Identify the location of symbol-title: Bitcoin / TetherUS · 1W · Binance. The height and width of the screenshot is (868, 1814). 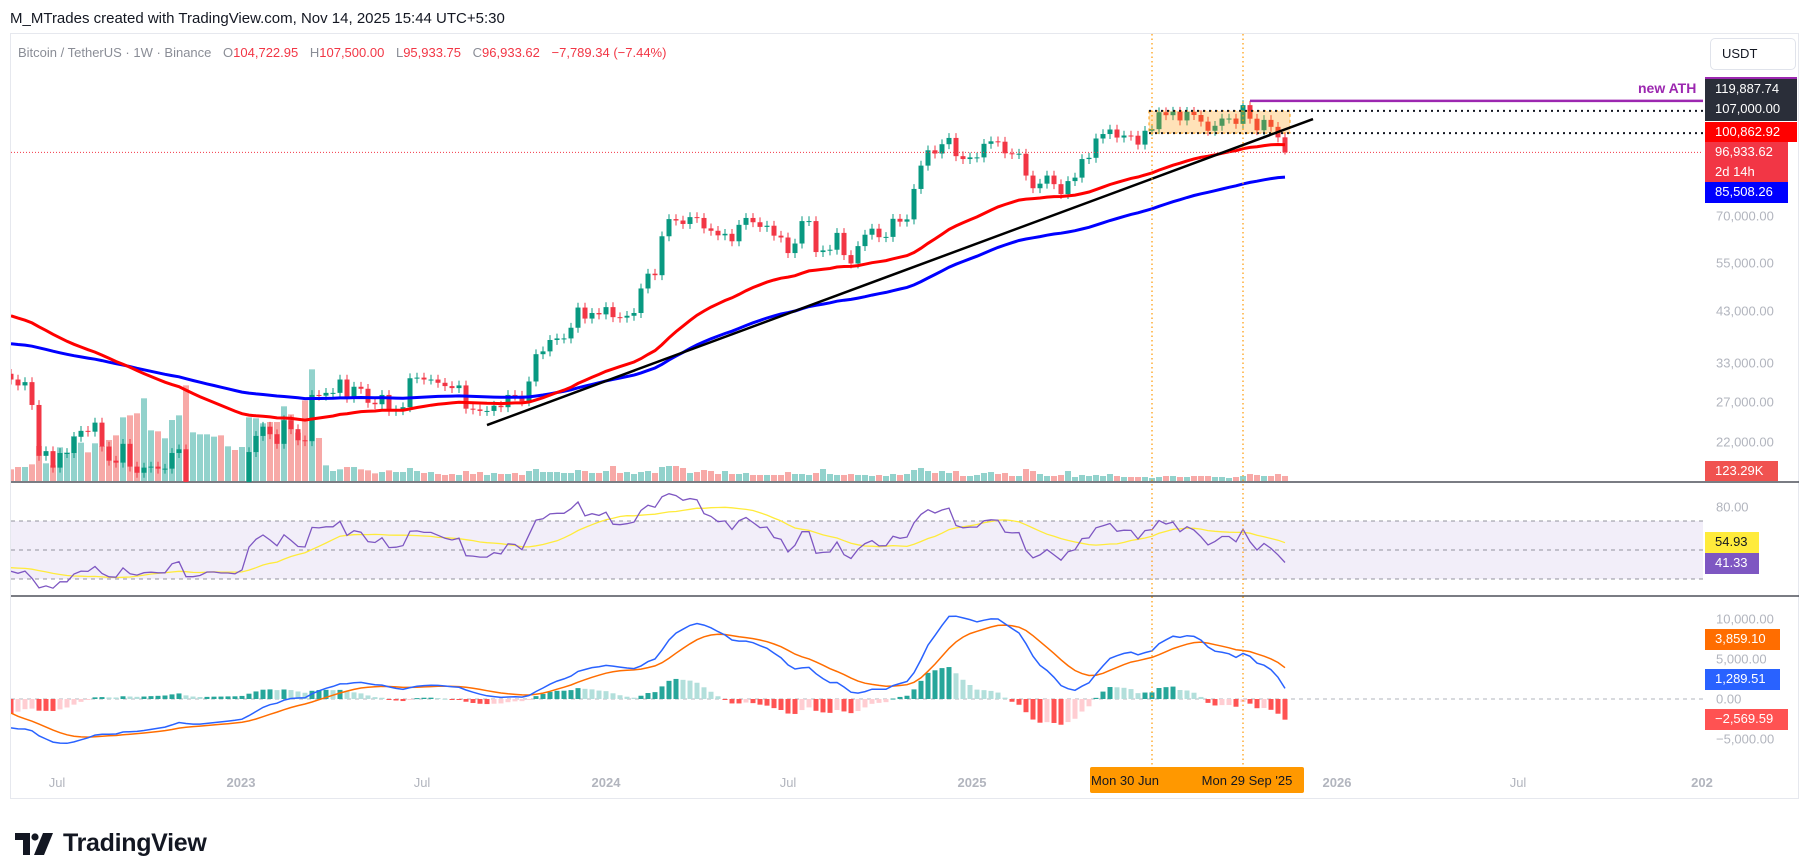
(115, 52).